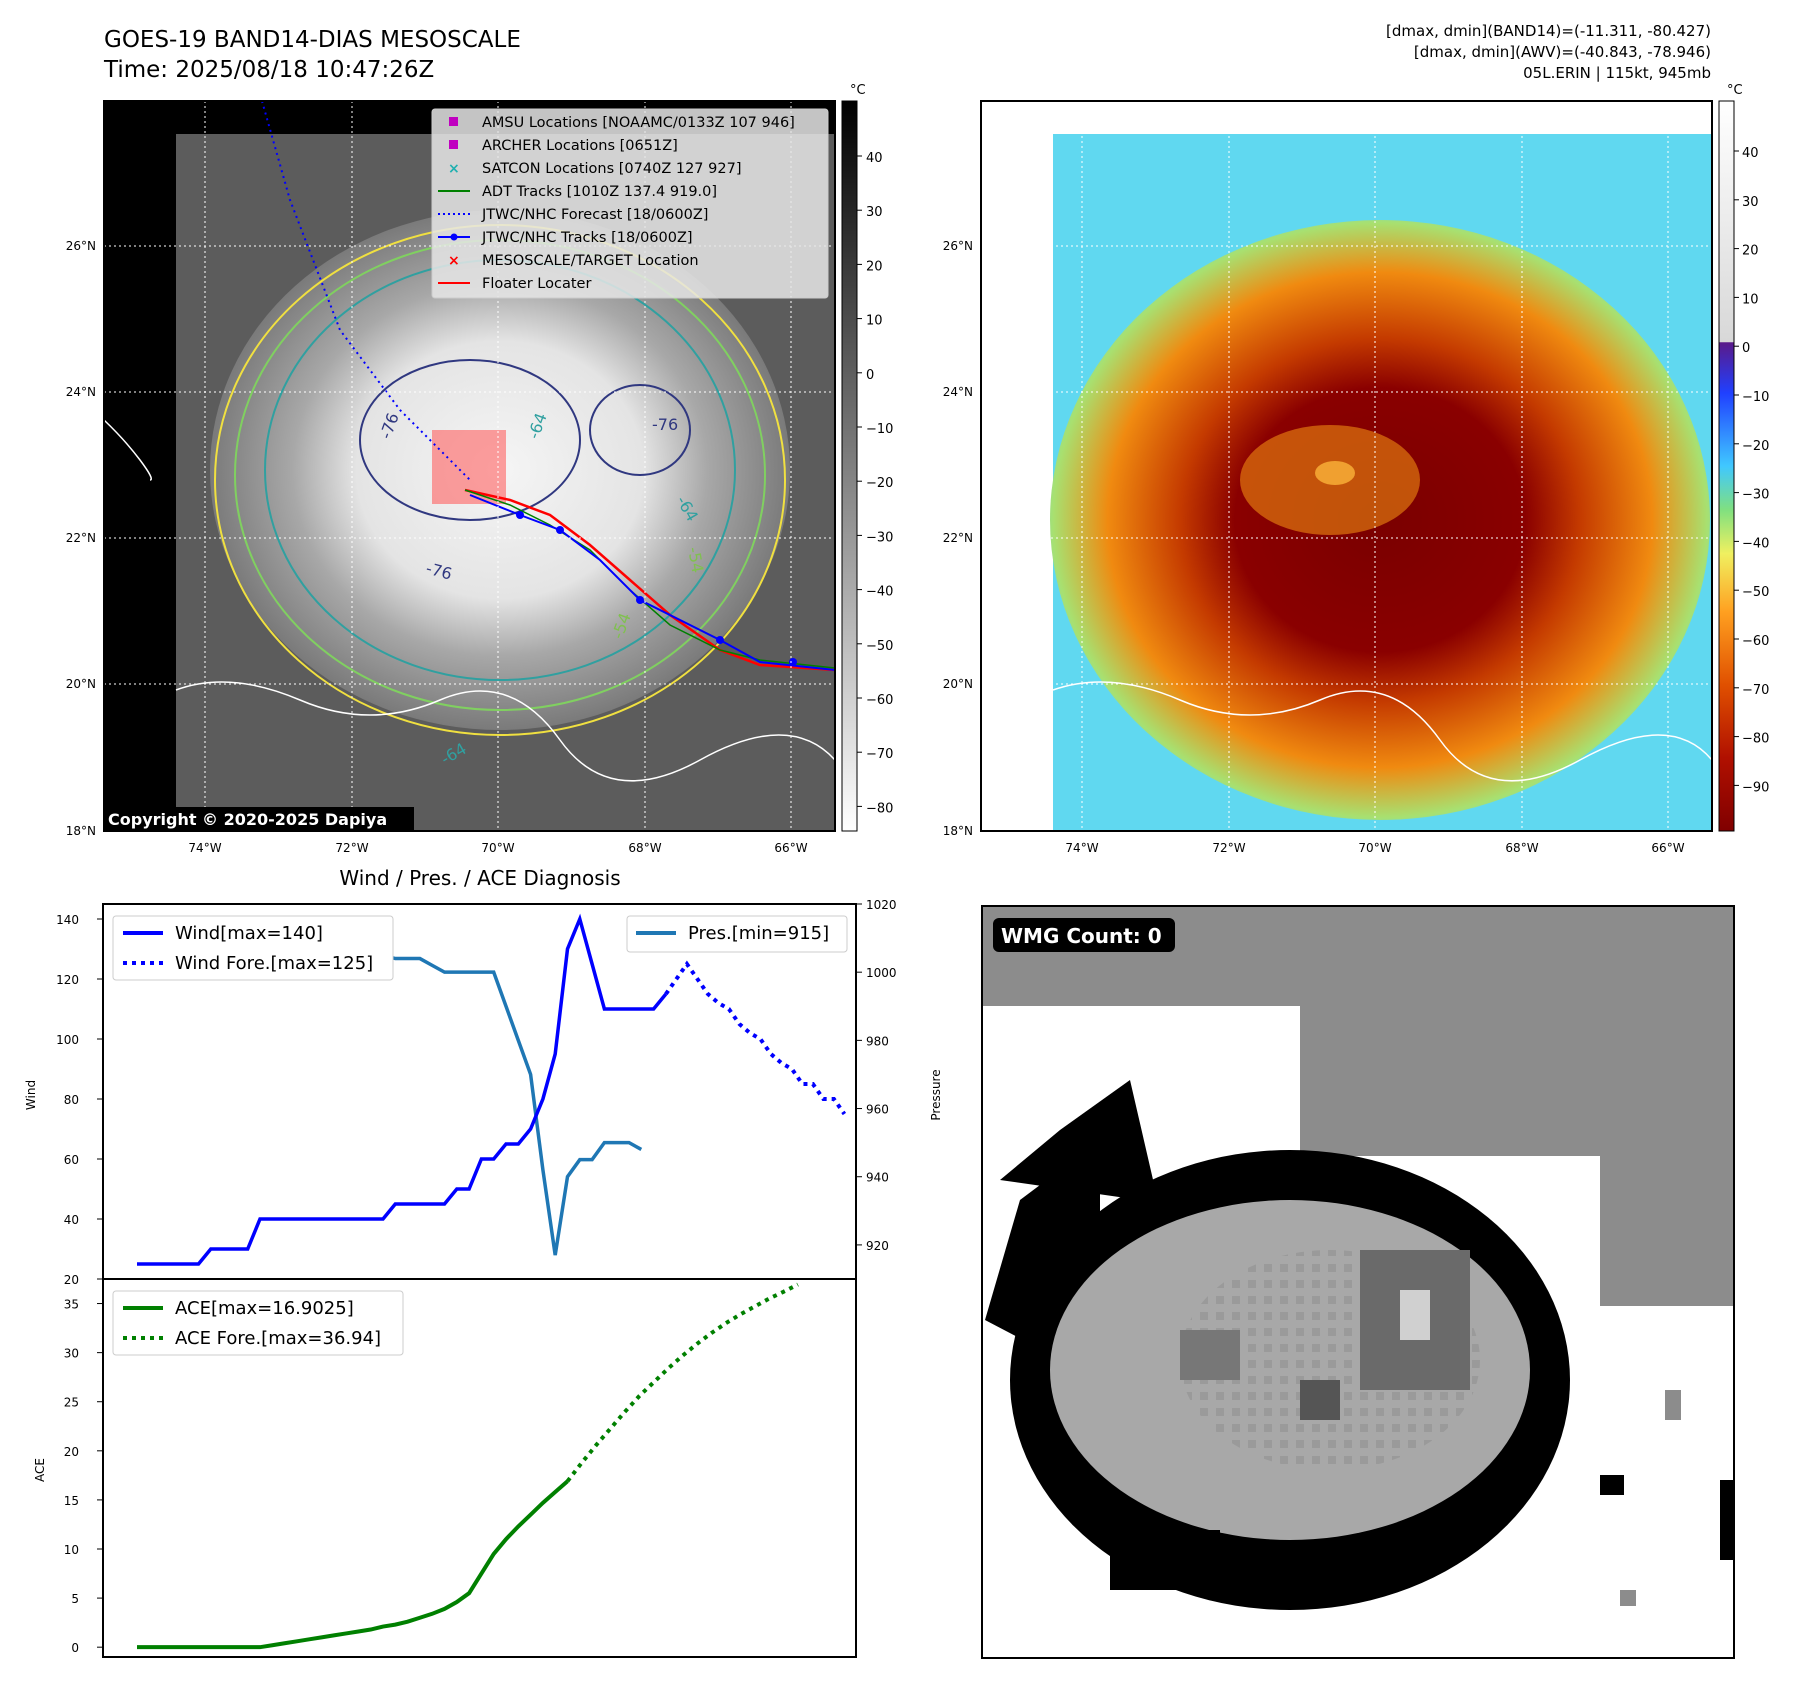 This screenshot has height=1690, width=1797. I want to click on colorbar-tick-label: −40, so click(879, 592).